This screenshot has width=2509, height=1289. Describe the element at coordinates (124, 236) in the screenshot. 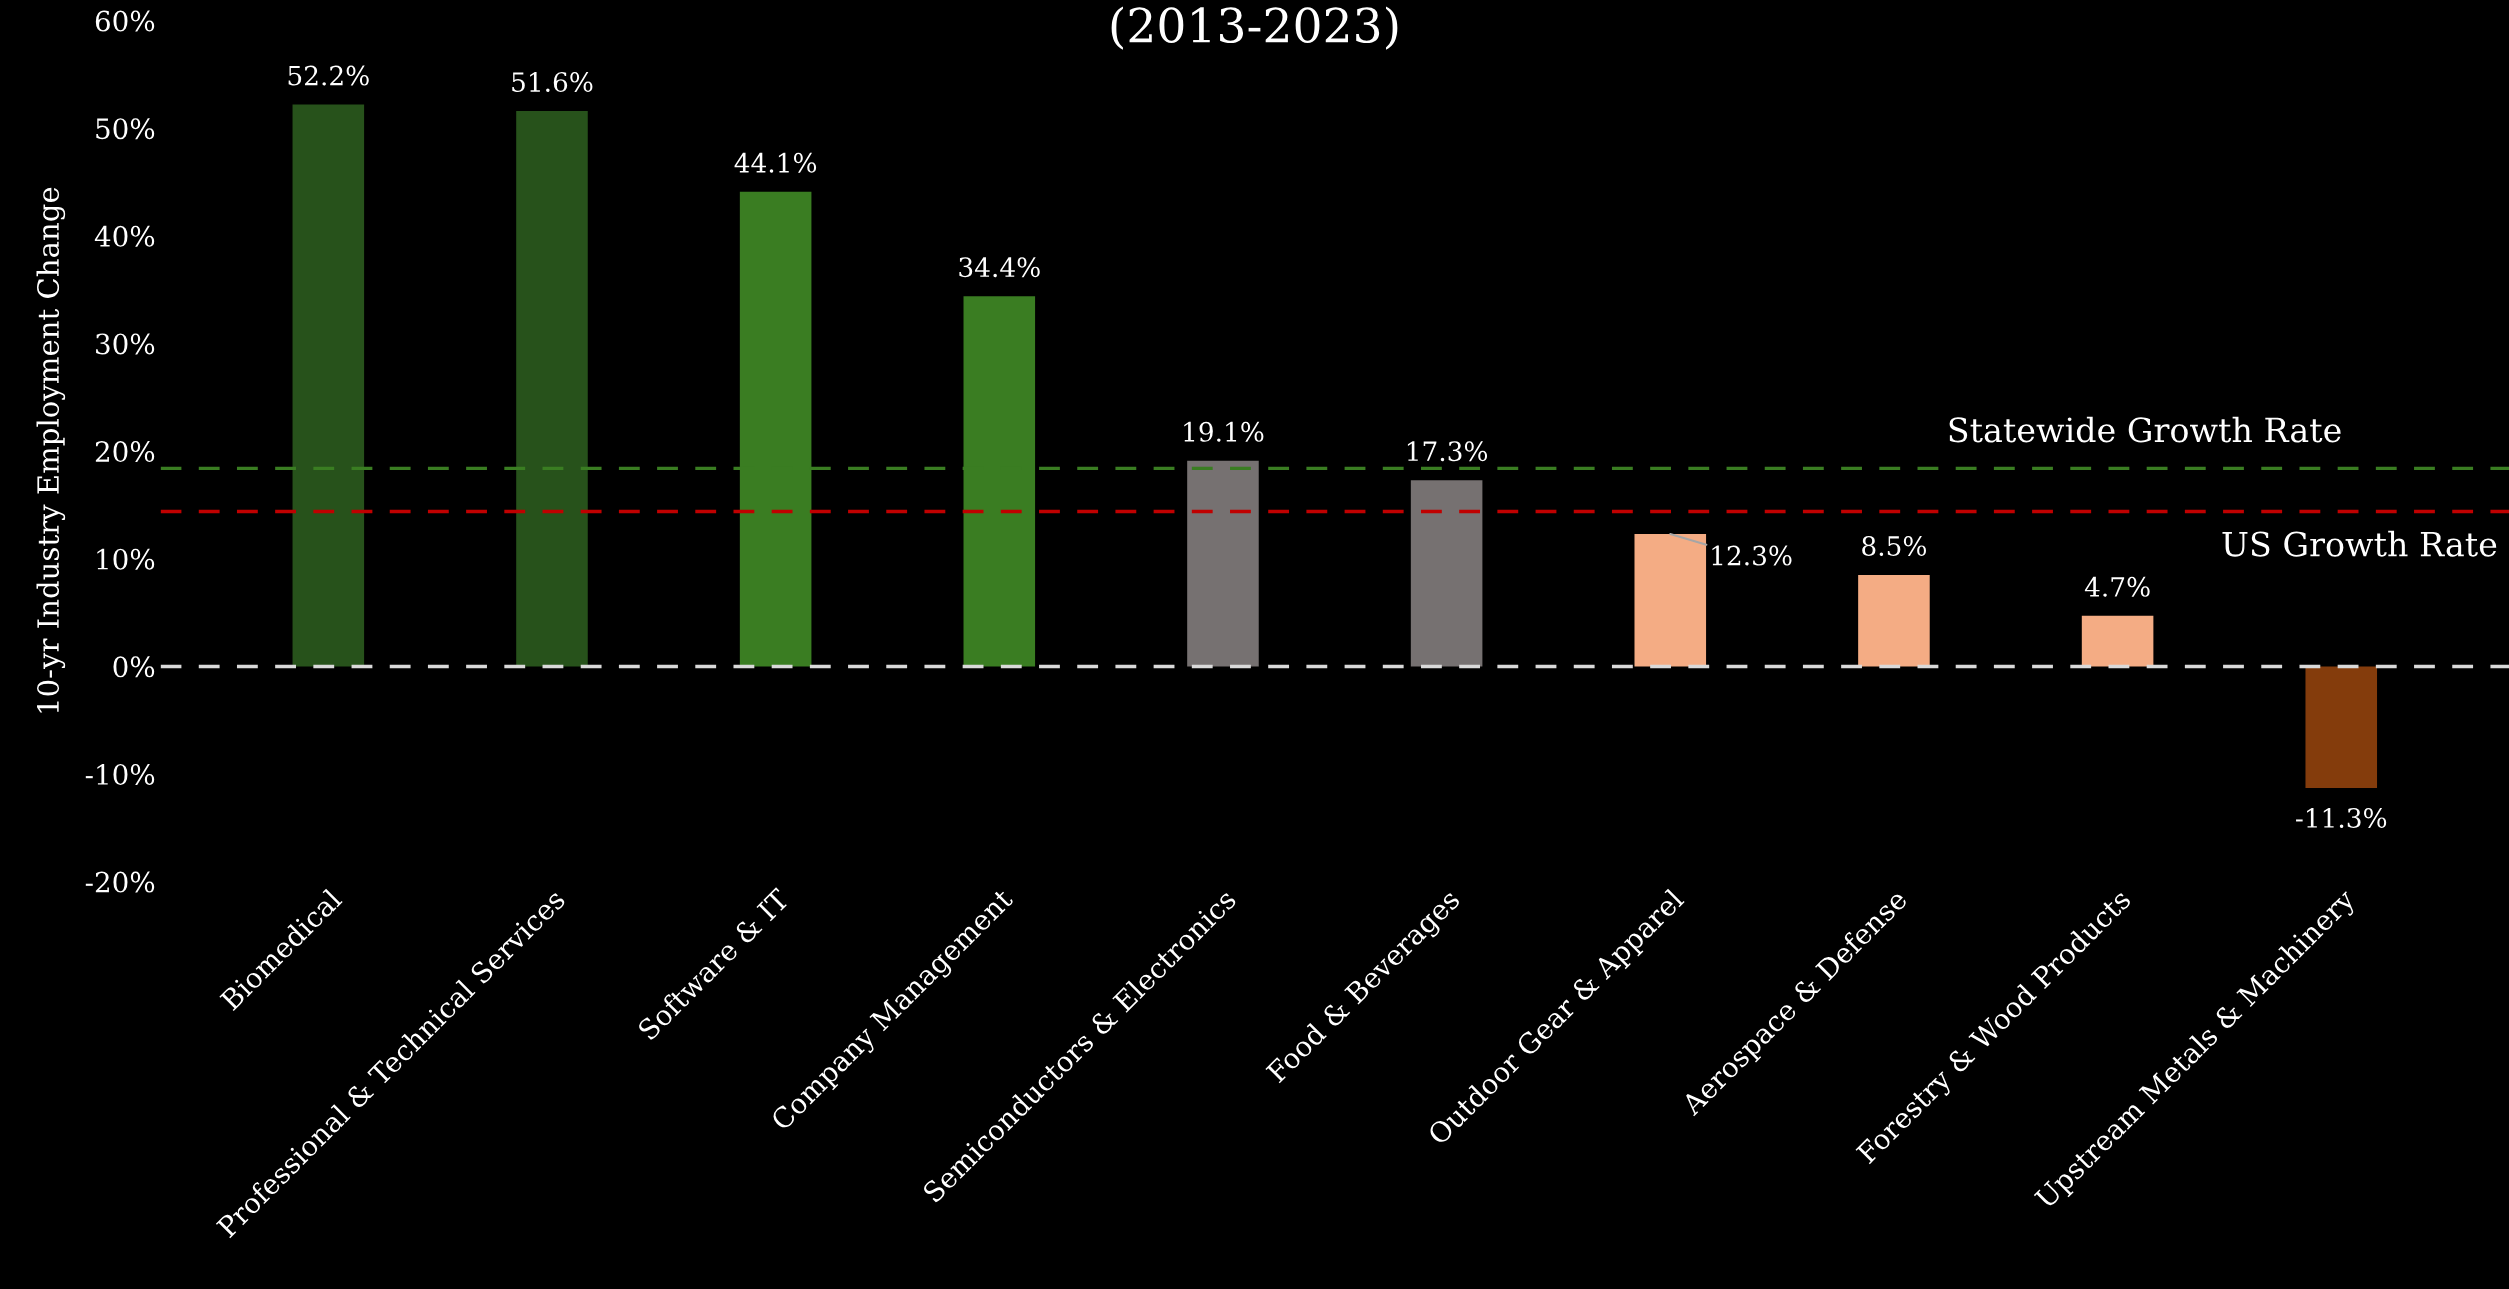

I see `y-tick-label: 40%` at that location.